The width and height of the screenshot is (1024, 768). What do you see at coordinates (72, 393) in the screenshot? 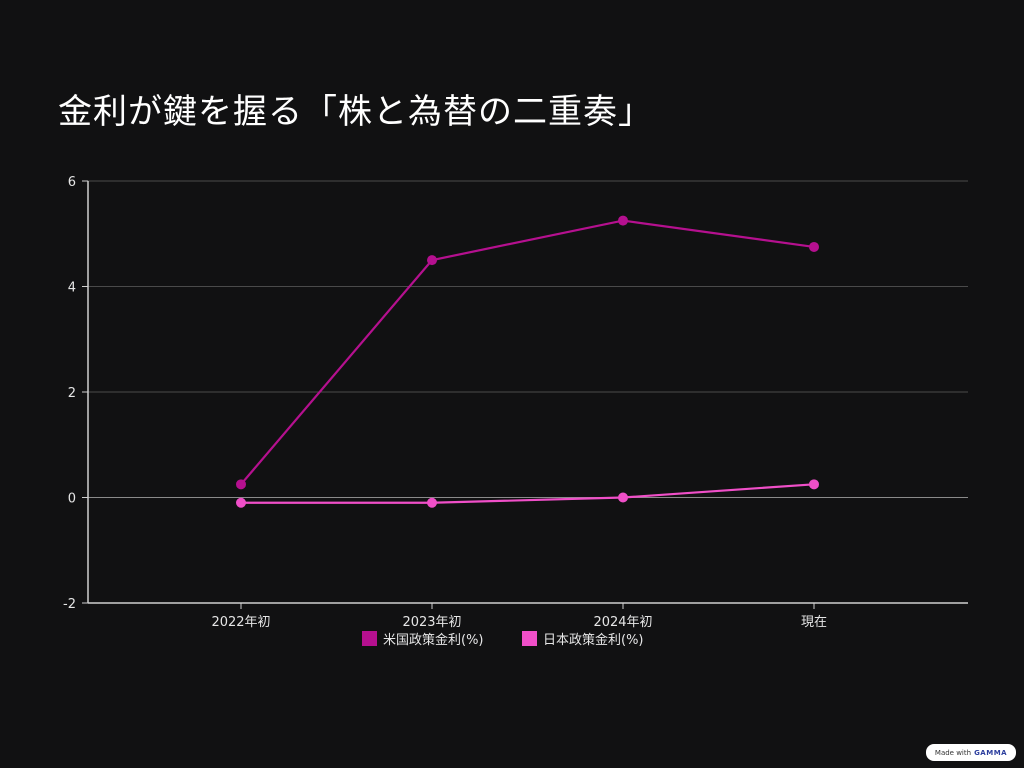
I see `y-tick-label: 2` at bounding box center [72, 393].